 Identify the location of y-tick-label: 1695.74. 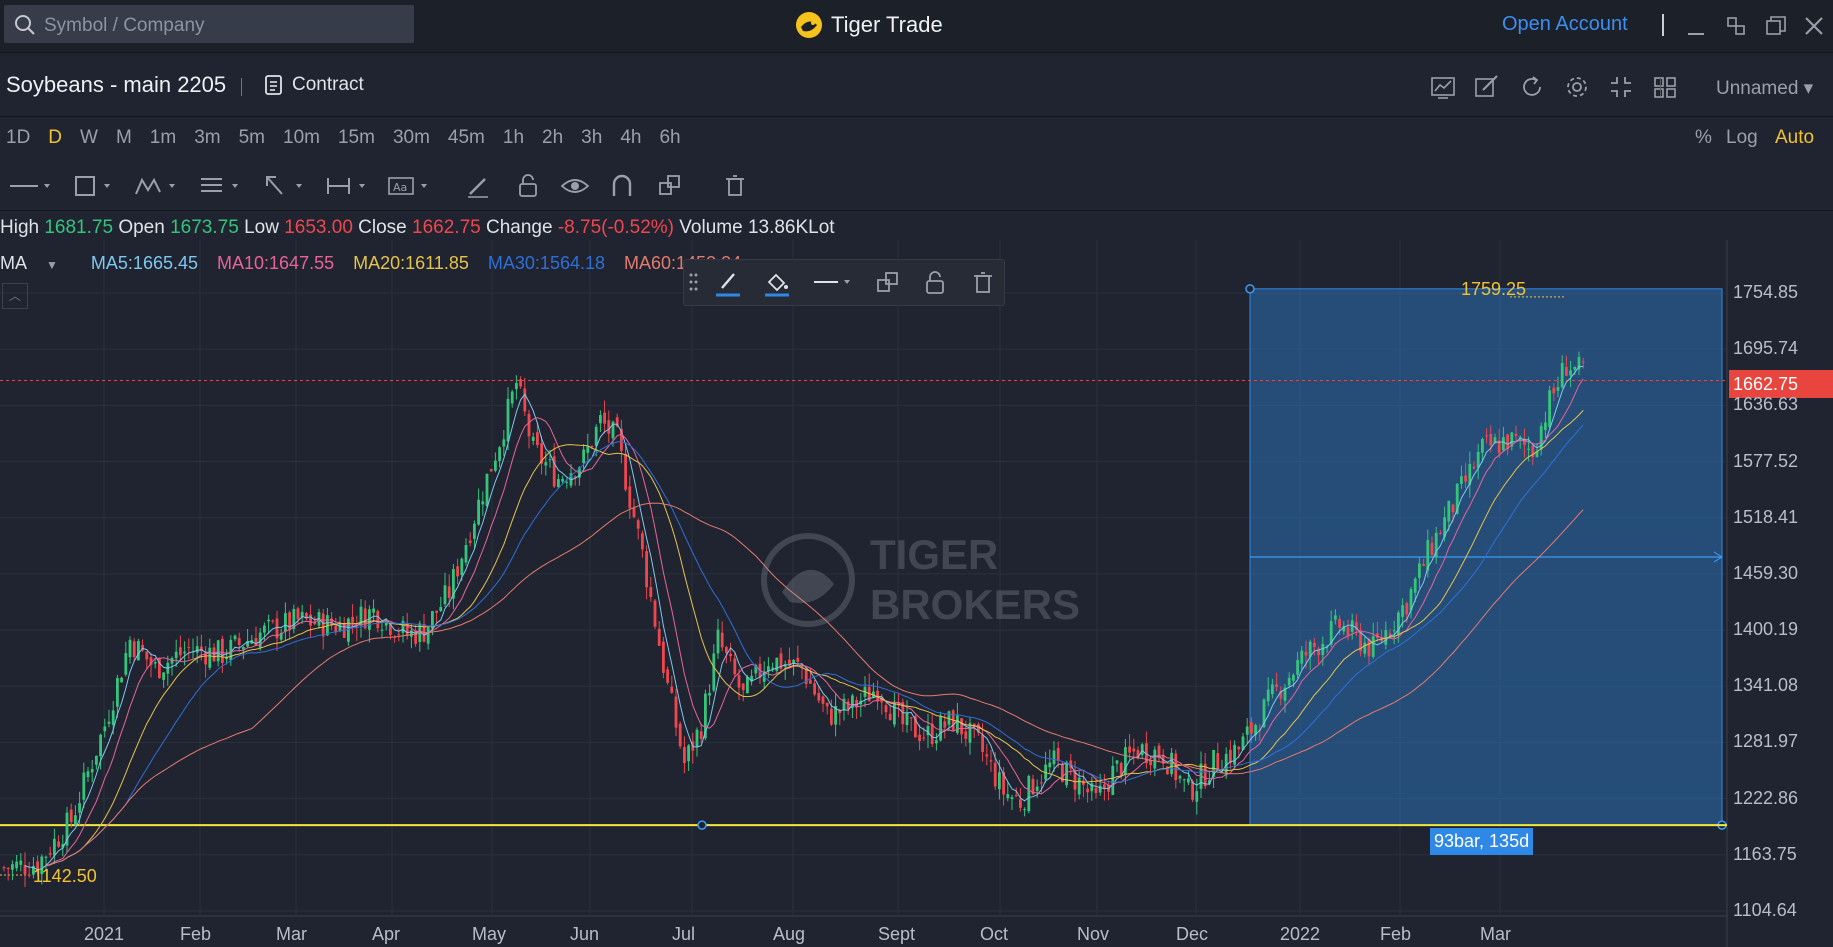
(1766, 348).